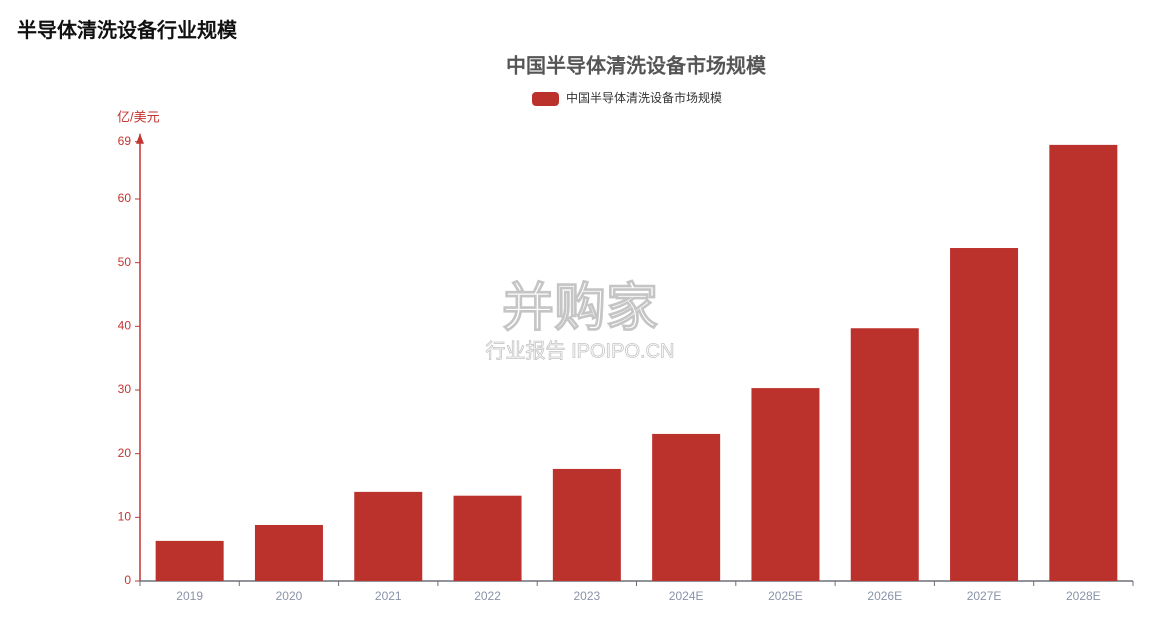 The width and height of the screenshot is (1161, 644). Describe the element at coordinates (289, 596) in the screenshot. I see `x-tick-label: 2020` at that location.